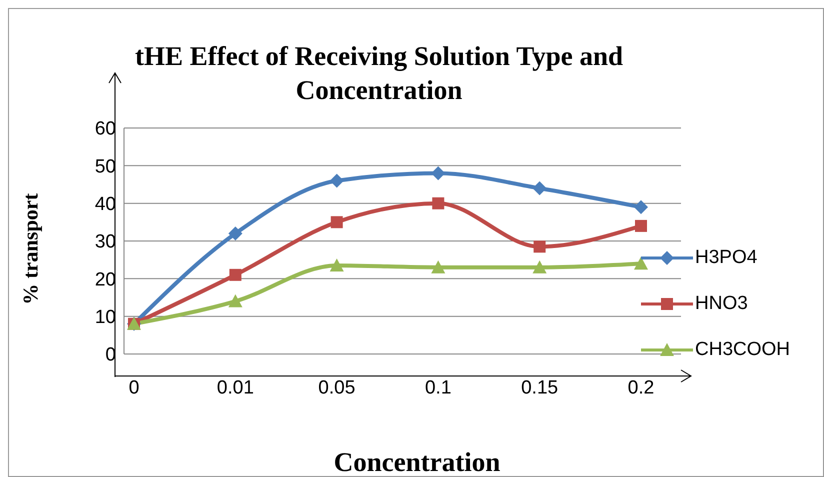  Describe the element at coordinates (105, 279) in the screenshot. I see `y-tick-label: 20` at that location.